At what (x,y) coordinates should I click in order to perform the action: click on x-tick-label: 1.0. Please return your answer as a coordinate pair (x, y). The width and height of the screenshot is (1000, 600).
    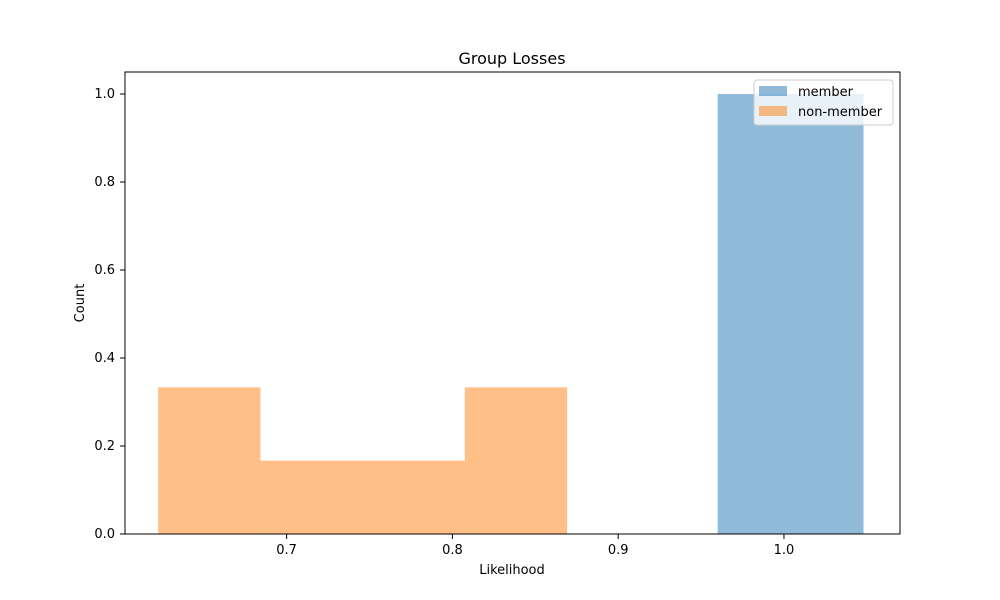
    Looking at the image, I should click on (784, 550).